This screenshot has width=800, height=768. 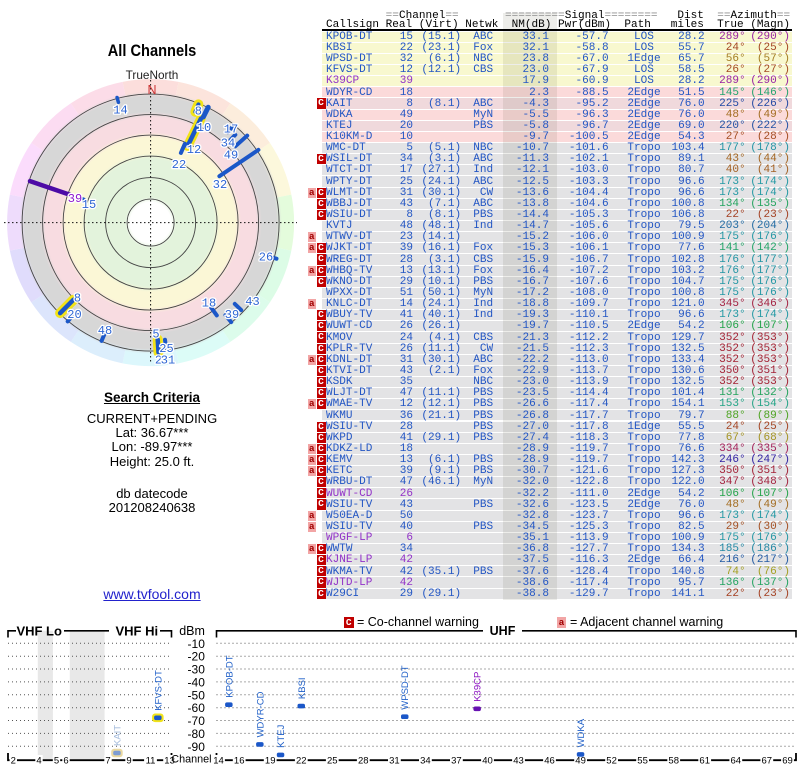 What do you see at coordinates (197, 734) in the screenshot?
I see `svg-text: -80` at bounding box center [197, 734].